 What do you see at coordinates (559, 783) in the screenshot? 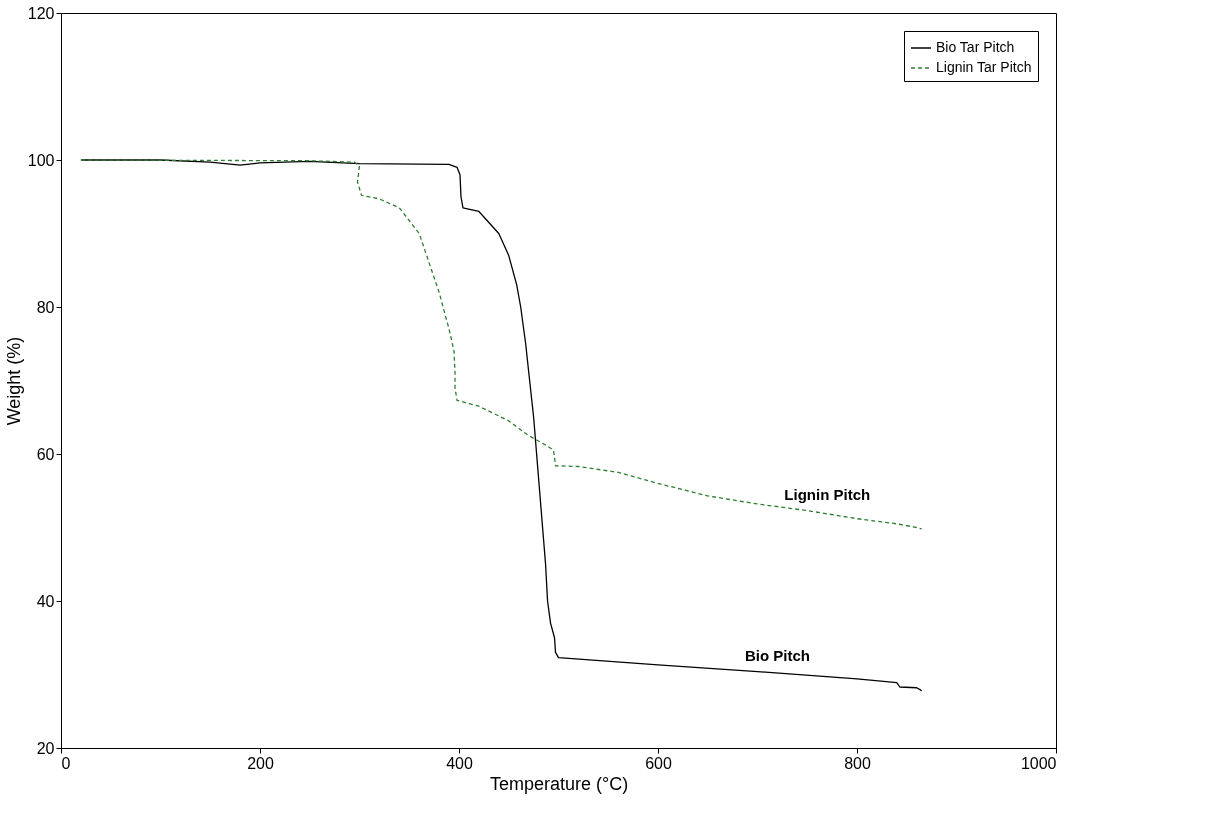
I see `x-axis-title: Temperature (°C)` at bounding box center [559, 783].